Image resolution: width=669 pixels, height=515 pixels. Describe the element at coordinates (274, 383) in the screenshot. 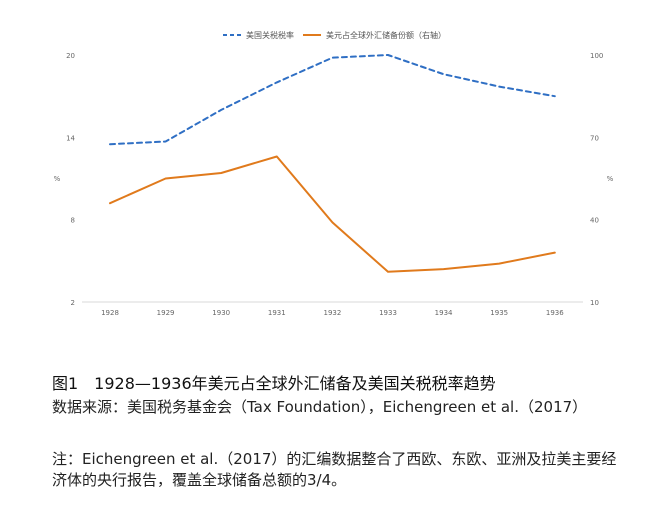

I see `figure-title: 图1 1928—1936年美元占全球外汇储备及美国关税税率趋势` at that location.